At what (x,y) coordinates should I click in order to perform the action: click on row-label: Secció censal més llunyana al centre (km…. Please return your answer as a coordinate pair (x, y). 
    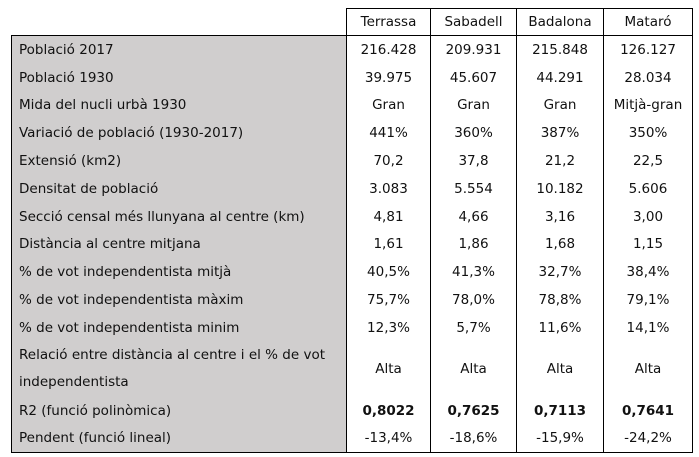
    Looking at the image, I should click on (179, 216).